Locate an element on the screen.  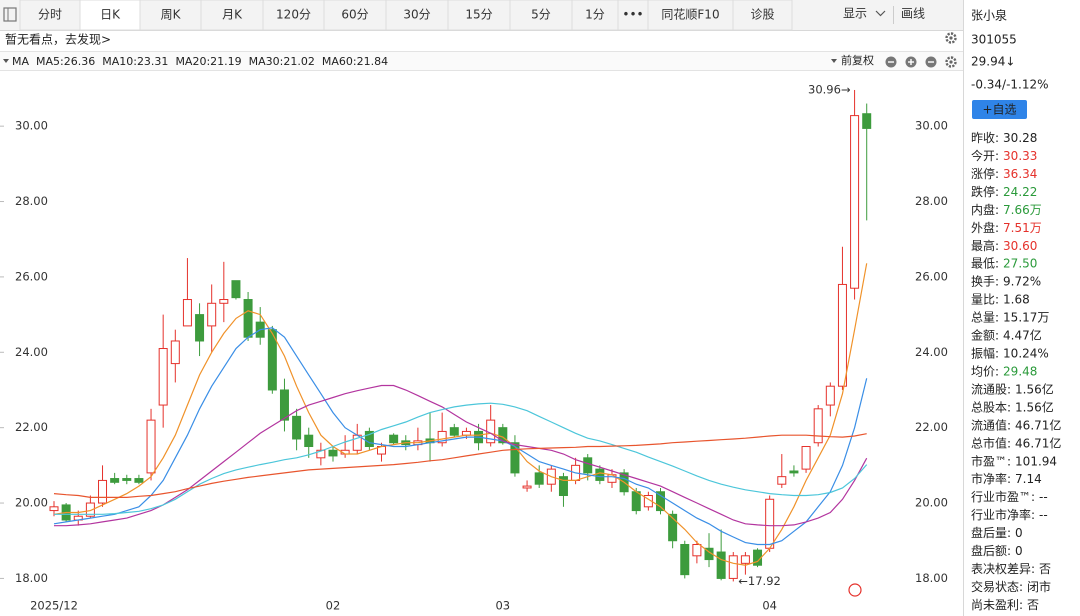
draw-tool: 画线 is located at coordinates (913, 14).